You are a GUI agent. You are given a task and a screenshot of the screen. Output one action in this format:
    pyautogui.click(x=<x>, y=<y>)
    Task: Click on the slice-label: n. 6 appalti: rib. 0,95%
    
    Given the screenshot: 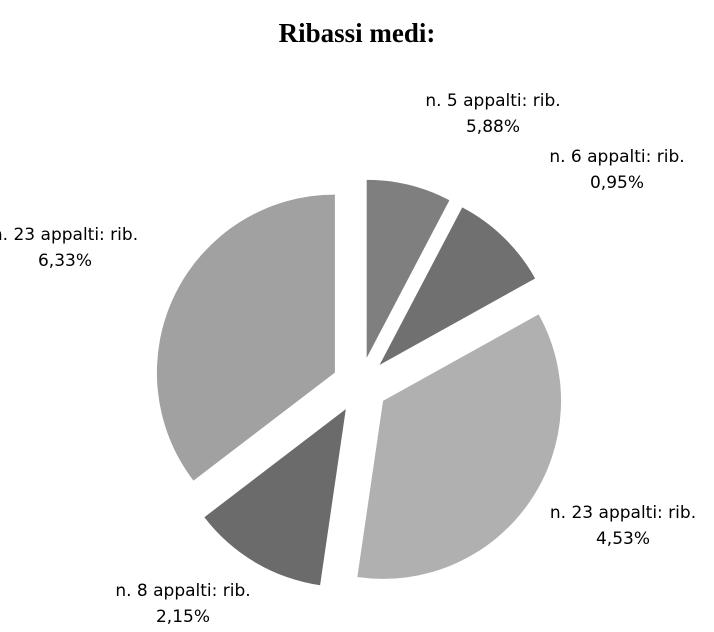 What is the action you would take?
    pyautogui.click(x=617, y=170)
    